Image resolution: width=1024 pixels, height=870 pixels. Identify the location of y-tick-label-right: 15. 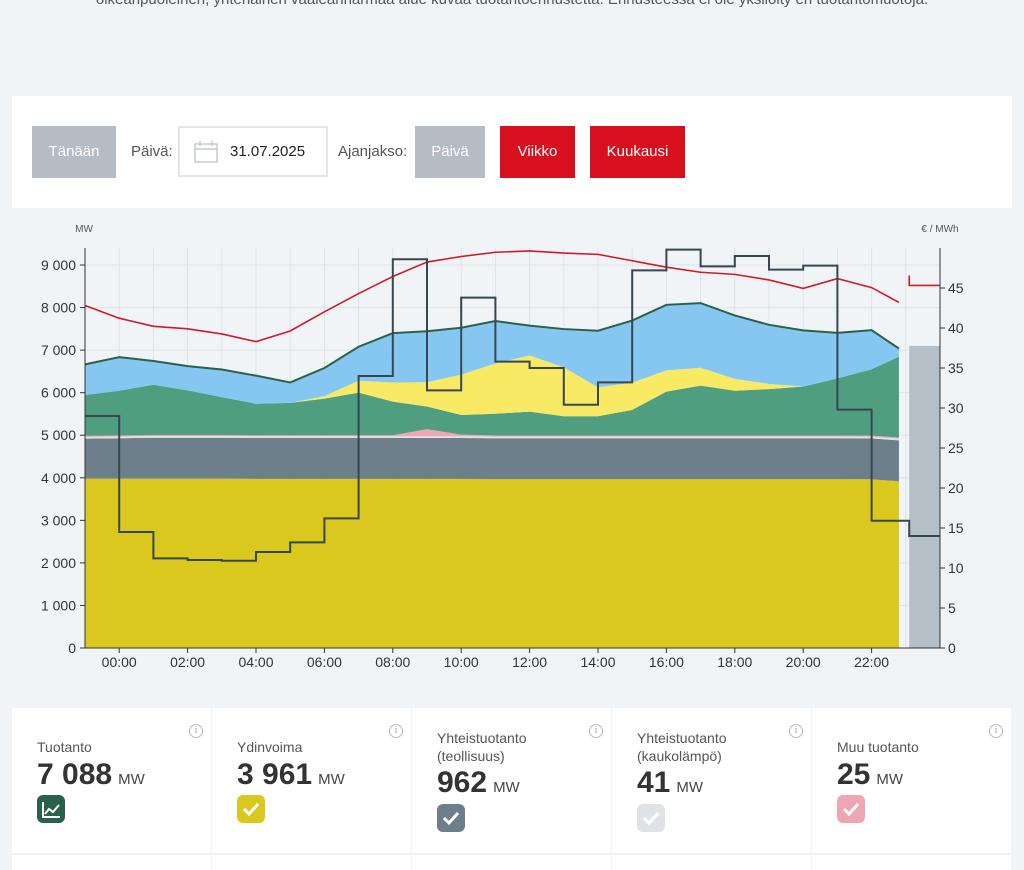
(956, 528).